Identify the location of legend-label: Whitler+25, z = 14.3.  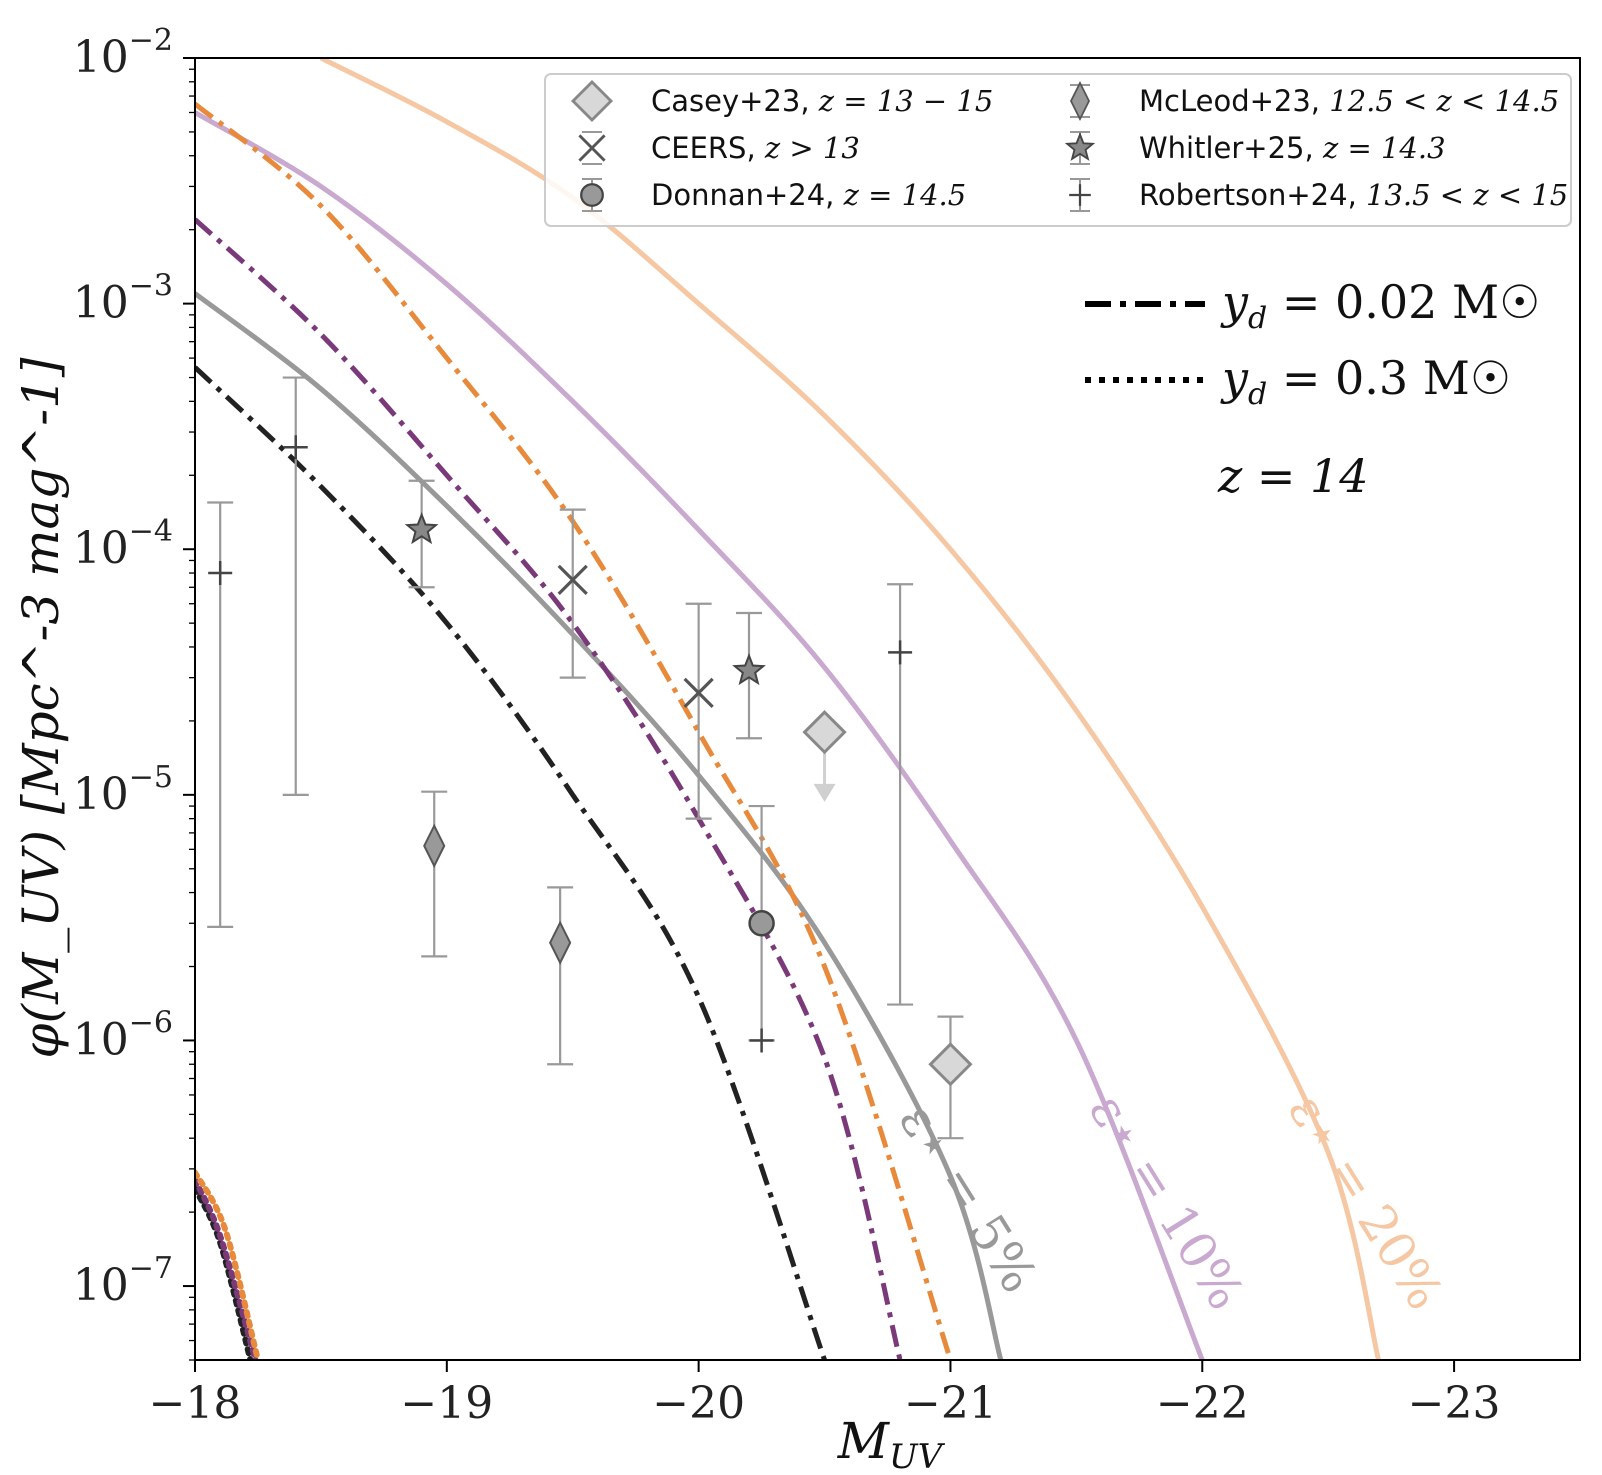
(1292, 148).